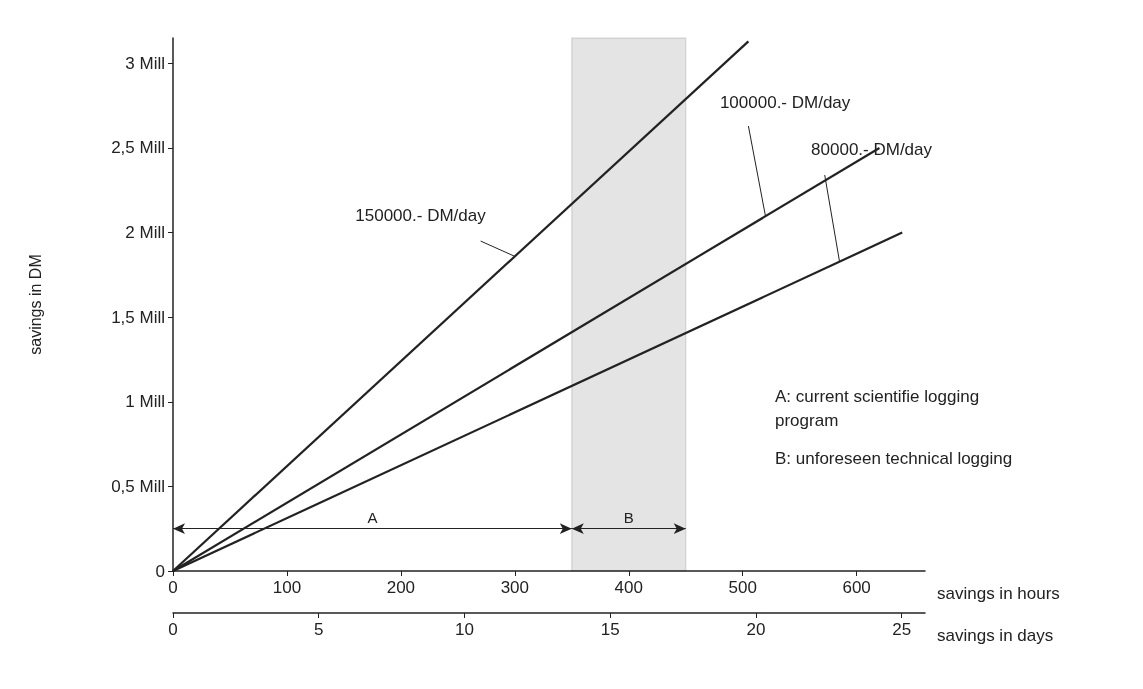 This screenshot has width=1143, height=689. I want to click on y-tick-label: 3 Mill, so click(145, 63).